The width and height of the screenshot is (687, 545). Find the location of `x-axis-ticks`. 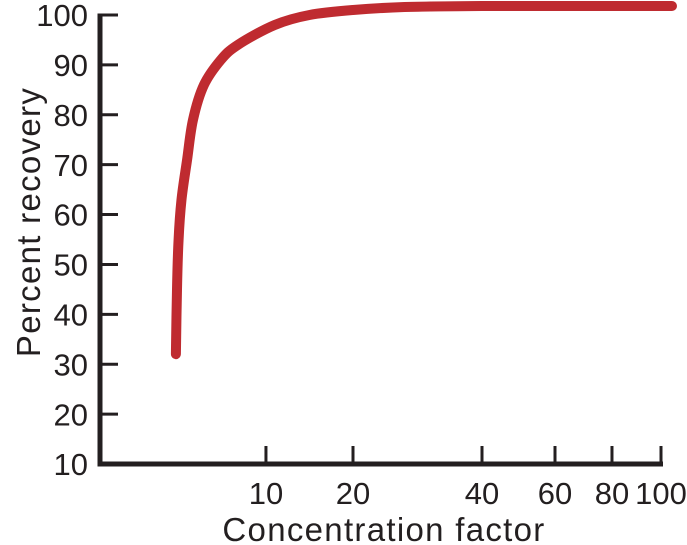

x-axis-ticks is located at coordinates (463, 455).